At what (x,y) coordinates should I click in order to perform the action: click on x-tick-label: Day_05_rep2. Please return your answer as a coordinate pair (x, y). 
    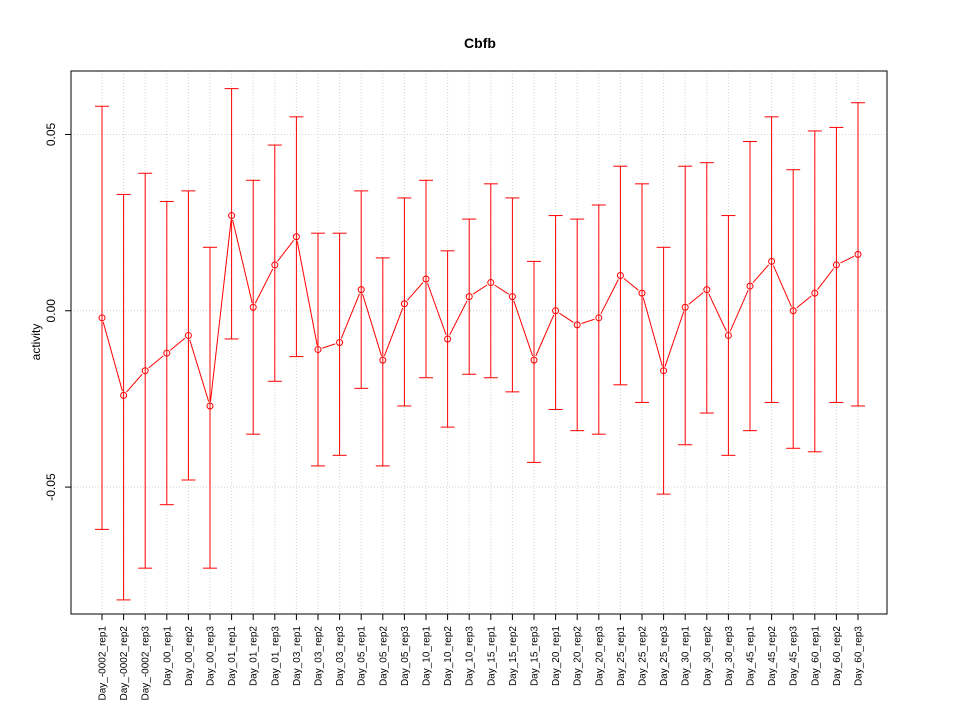
    Looking at the image, I should click on (383, 656).